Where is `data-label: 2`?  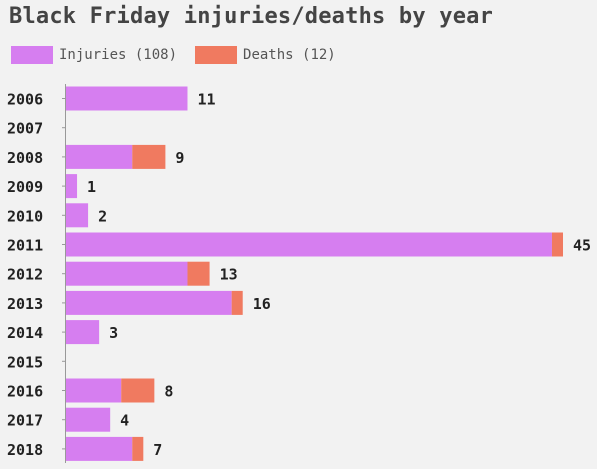 data-label: 2 is located at coordinates (102, 216).